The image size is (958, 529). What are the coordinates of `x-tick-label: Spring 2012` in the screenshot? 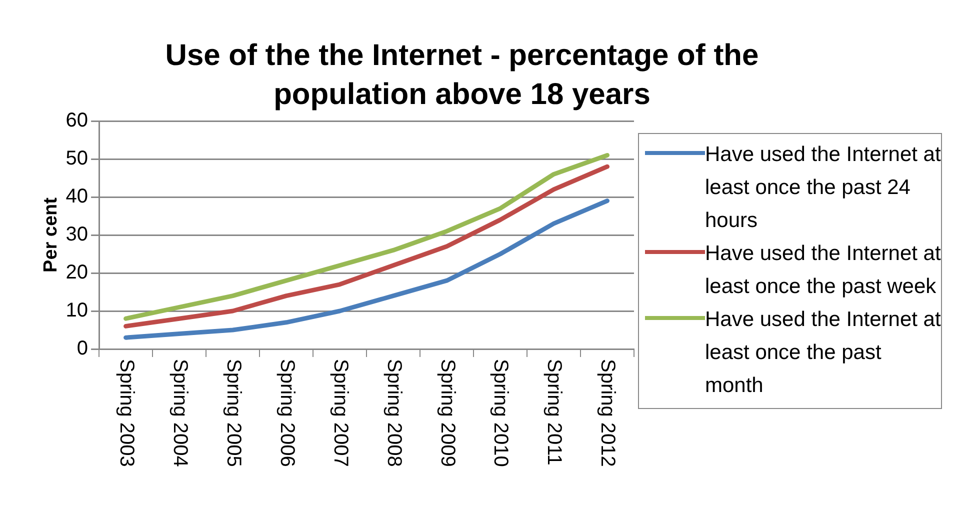 It's located at (607, 413).